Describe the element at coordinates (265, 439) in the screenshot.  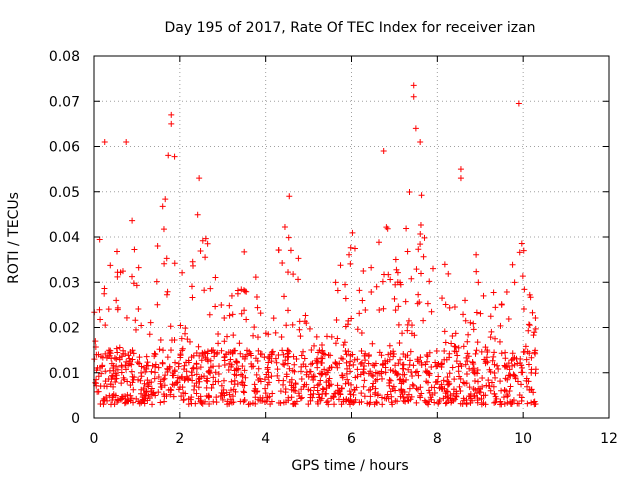
I see `x-tick-label: 4` at that location.